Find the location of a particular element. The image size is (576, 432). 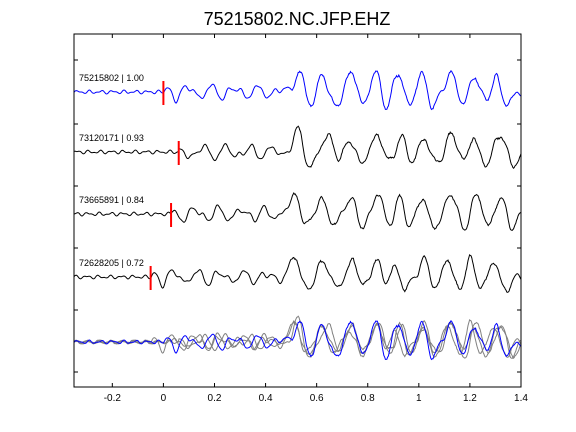

x-tick-label: 0.4 is located at coordinates (266, 398).